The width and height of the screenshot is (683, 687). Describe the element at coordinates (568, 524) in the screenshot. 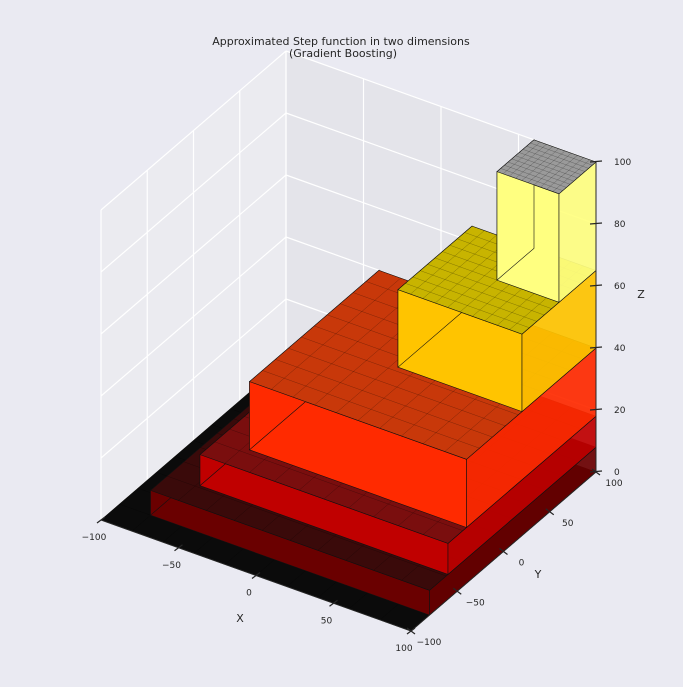

I see `y-tick-label: 50` at that location.